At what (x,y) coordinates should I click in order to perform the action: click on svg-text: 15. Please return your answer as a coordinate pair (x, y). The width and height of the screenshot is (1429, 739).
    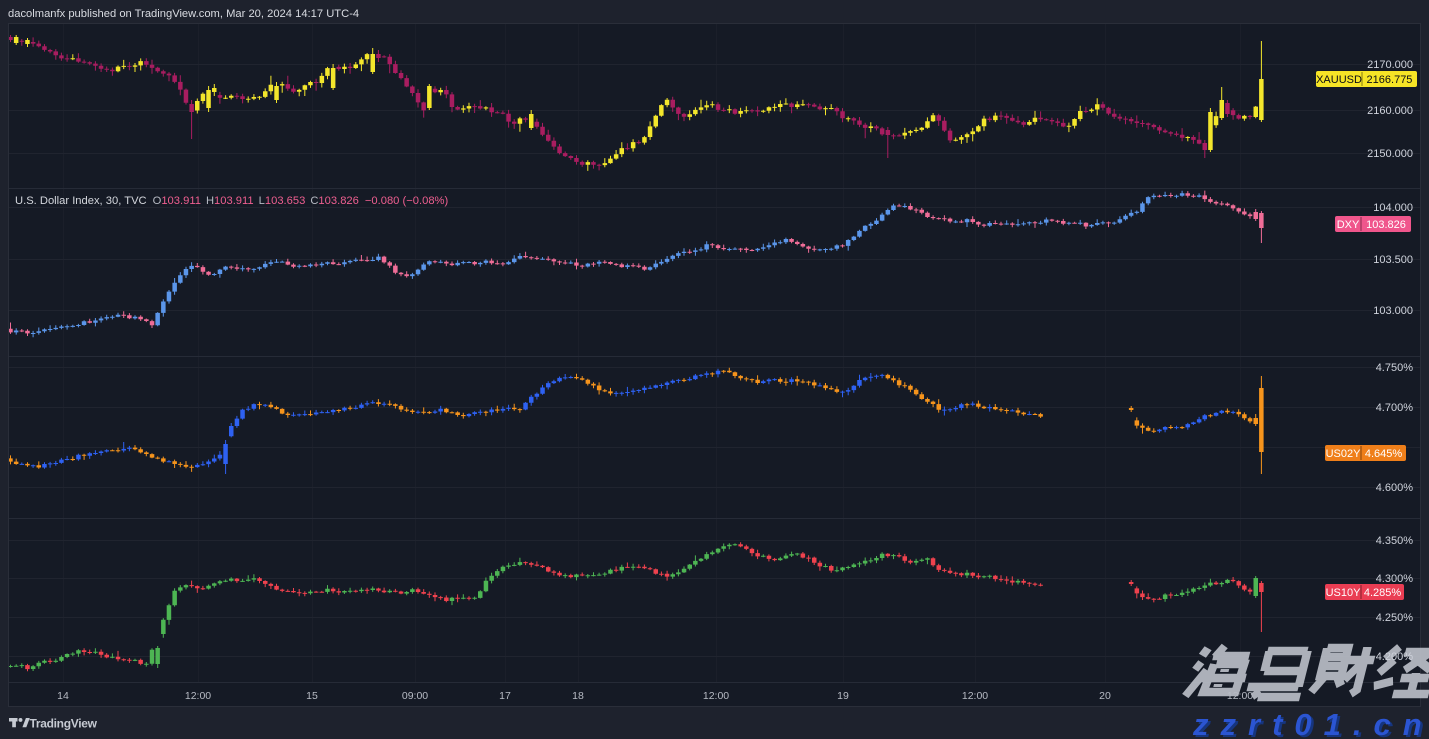
    Looking at the image, I should click on (312, 696).